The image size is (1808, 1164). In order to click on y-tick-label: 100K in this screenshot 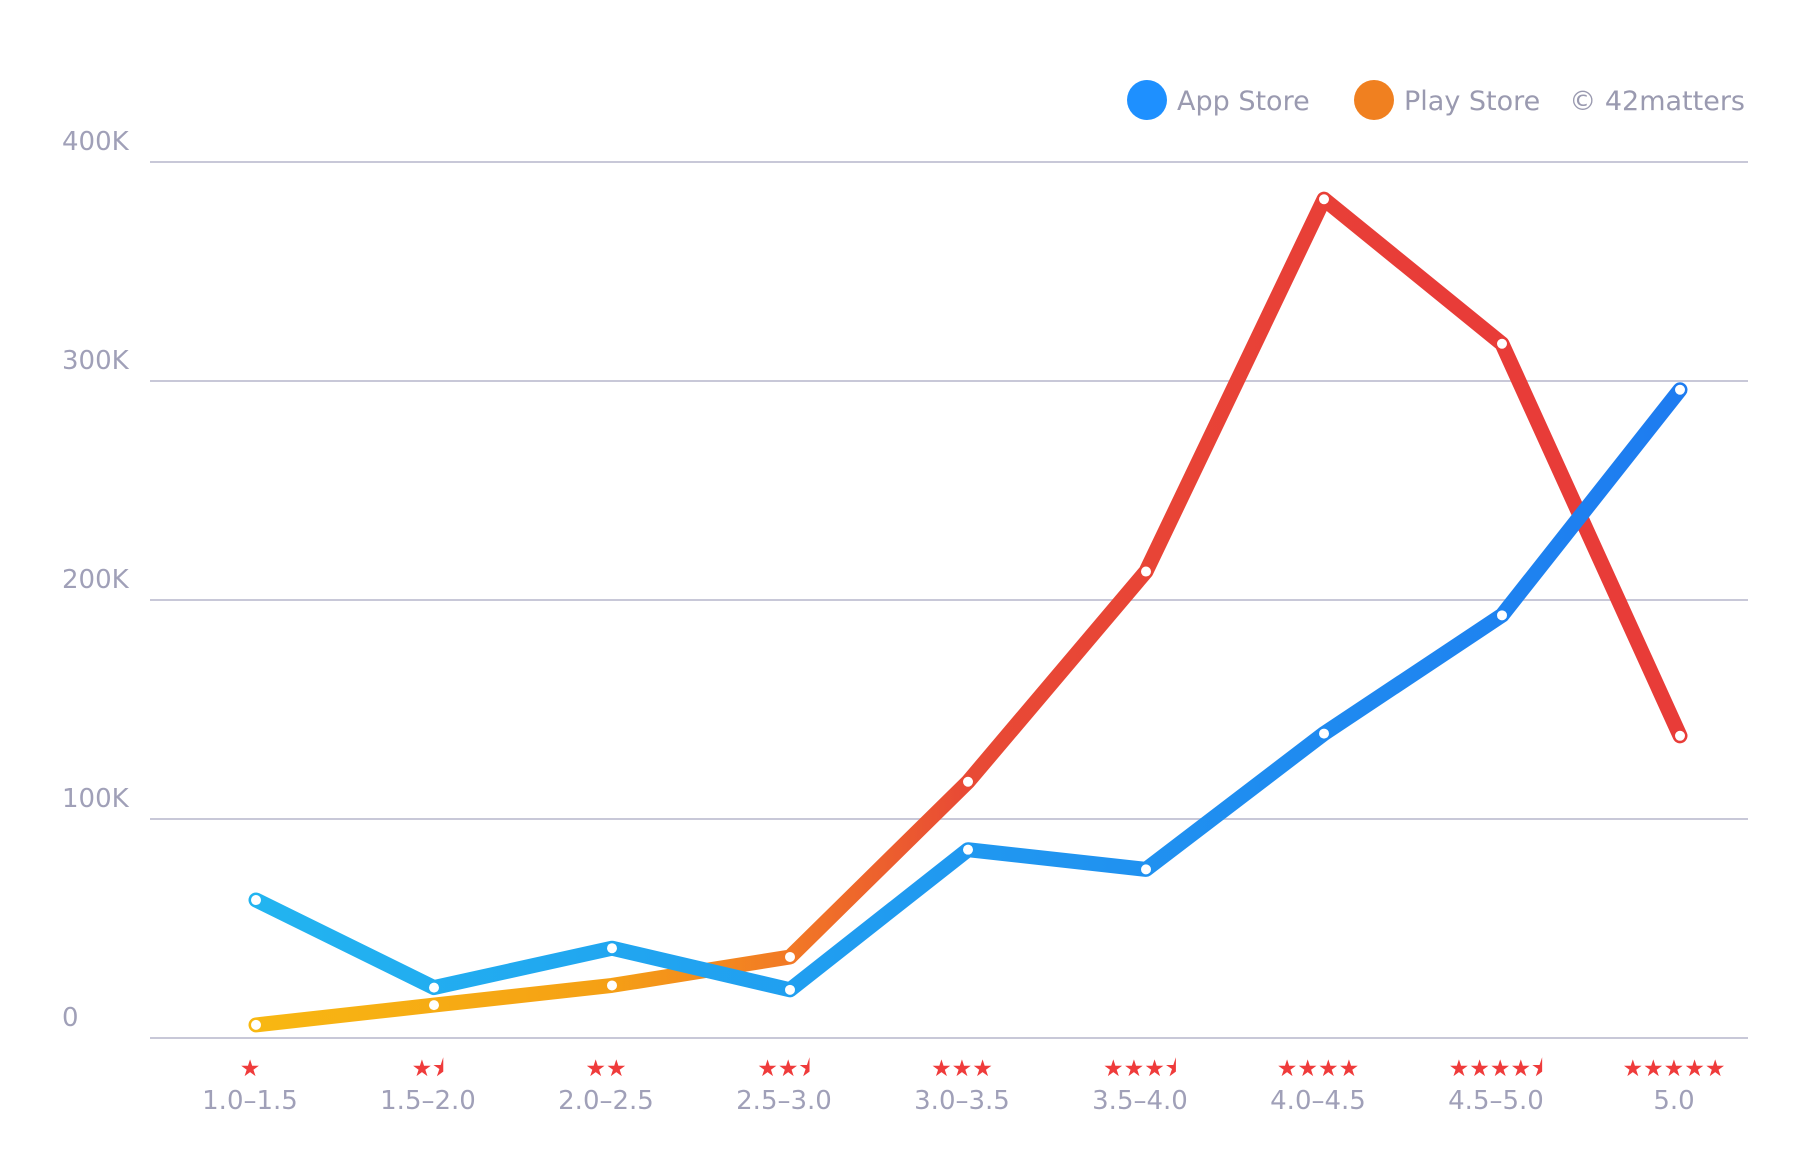, I will do `click(96, 799)`.